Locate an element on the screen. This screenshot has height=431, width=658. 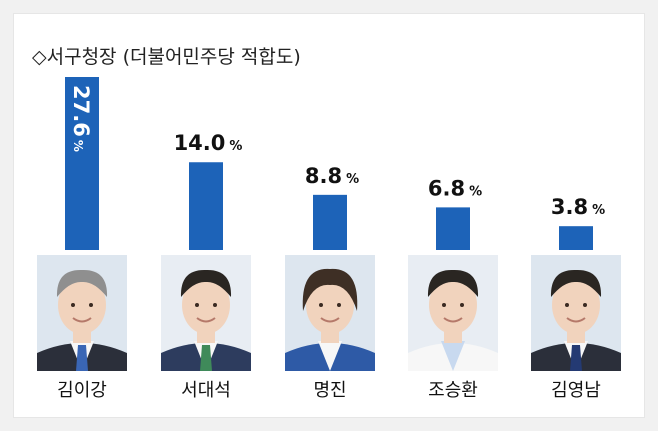
value-label-3: 8.8% is located at coordinates (332, 176).